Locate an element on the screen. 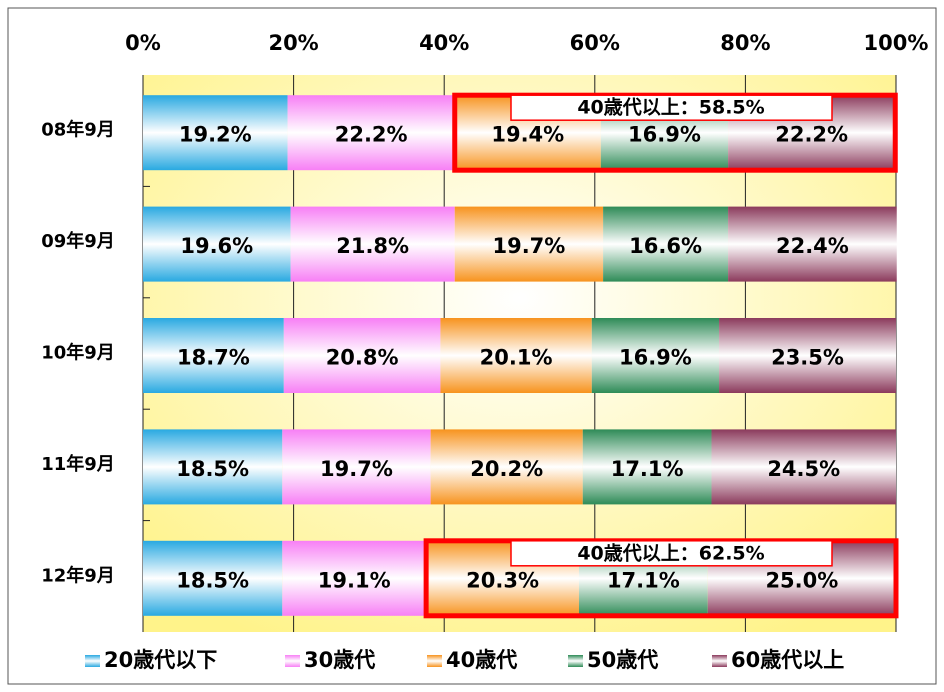 The height and width of the screenshot is (692, 944). x-tick-label: 80% is located at coordinates (745, 43).